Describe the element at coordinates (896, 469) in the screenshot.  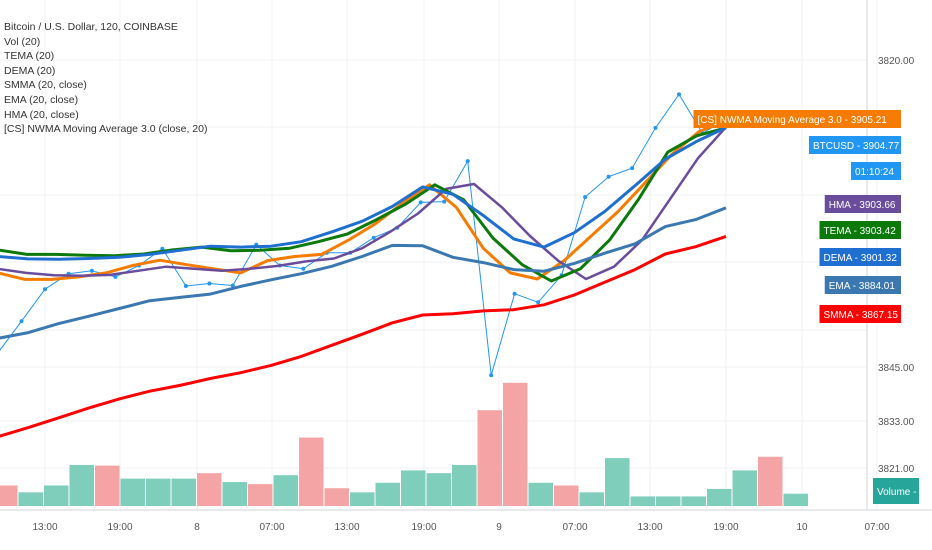
I see `price-tick-label: 3821.00` at that location.